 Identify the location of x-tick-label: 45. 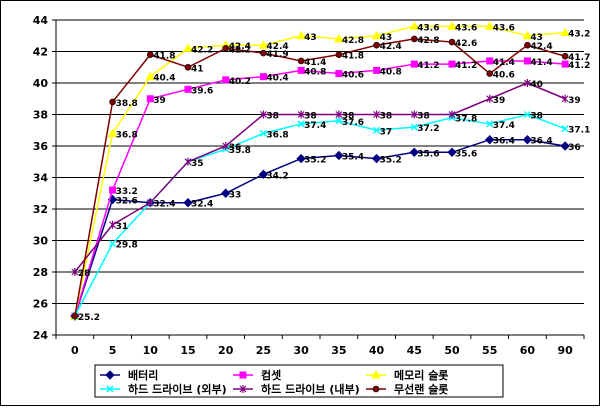
(414, 350).